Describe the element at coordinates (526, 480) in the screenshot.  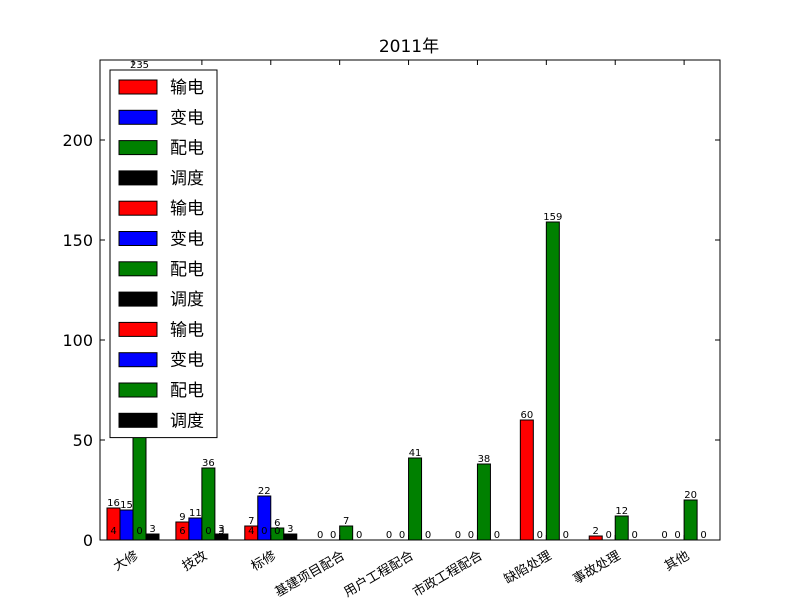
I see `bar-输电-缺陷处理` at that location.